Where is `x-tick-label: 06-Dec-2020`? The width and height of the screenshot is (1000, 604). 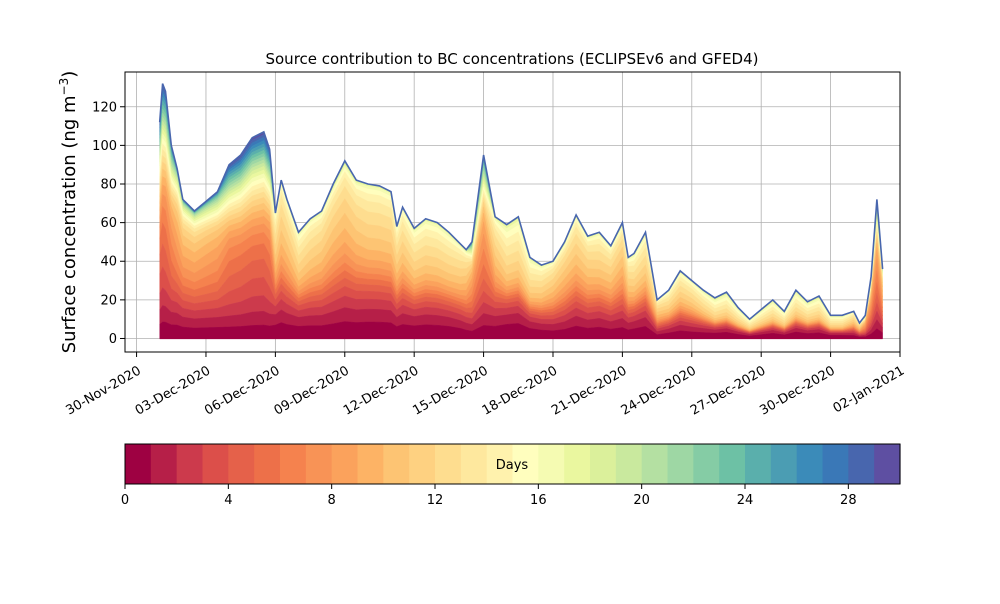 x-tick-label: 06-Dec-2020 is located at coordinates (242, 390).